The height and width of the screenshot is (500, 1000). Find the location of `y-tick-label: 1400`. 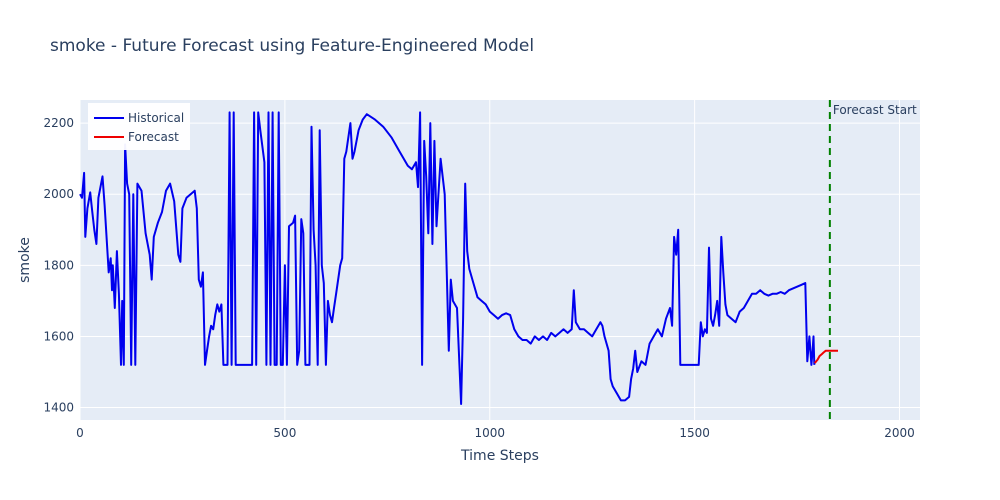

y-tick-label: 1400 is located at coordinates (58, 408).